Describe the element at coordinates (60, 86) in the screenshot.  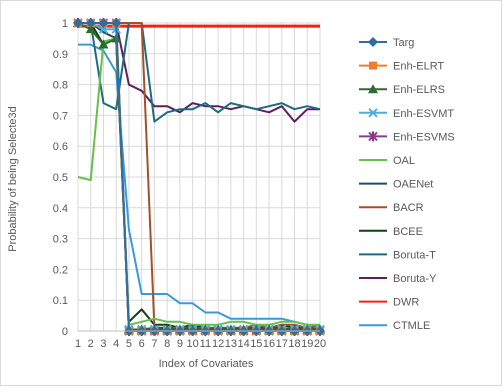
I see `y-tick-label: 0.8` at that location.